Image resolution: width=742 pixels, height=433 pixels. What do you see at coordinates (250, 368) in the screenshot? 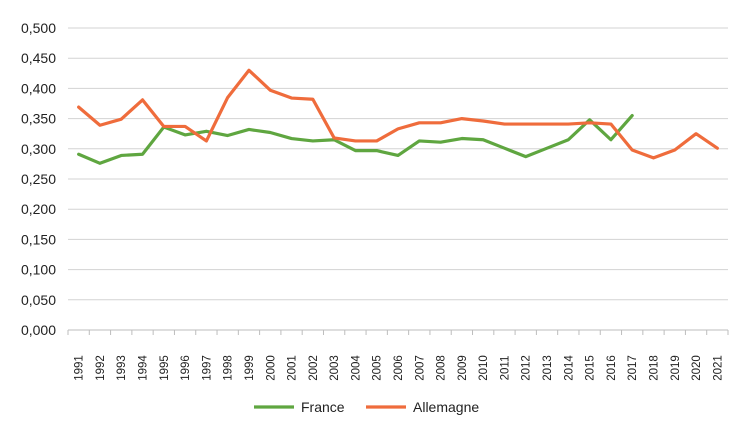
I see `x-tick-label: 1999` at bounding box center [250, 368].